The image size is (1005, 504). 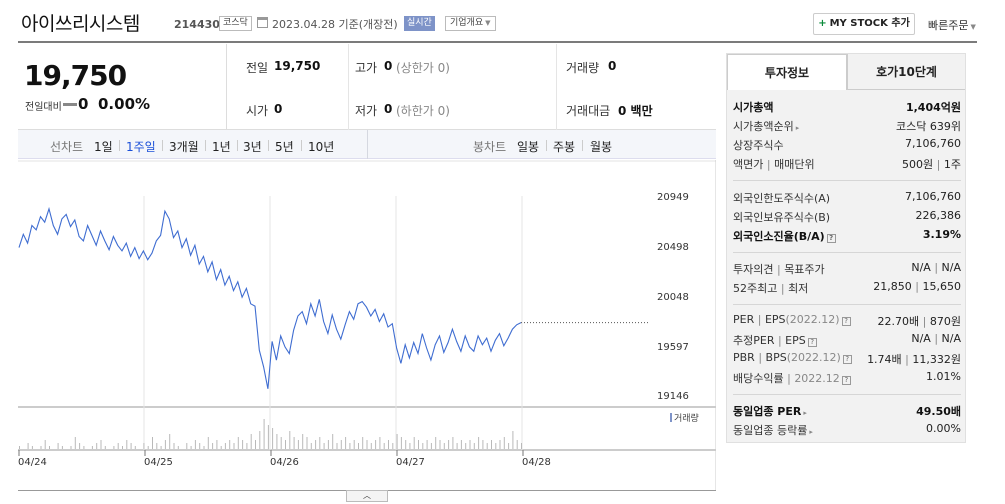 What do you see at coordinates (141, 147) in the screenshot?
I see `period-1w: 1주일` at bounding box center [141, 147].